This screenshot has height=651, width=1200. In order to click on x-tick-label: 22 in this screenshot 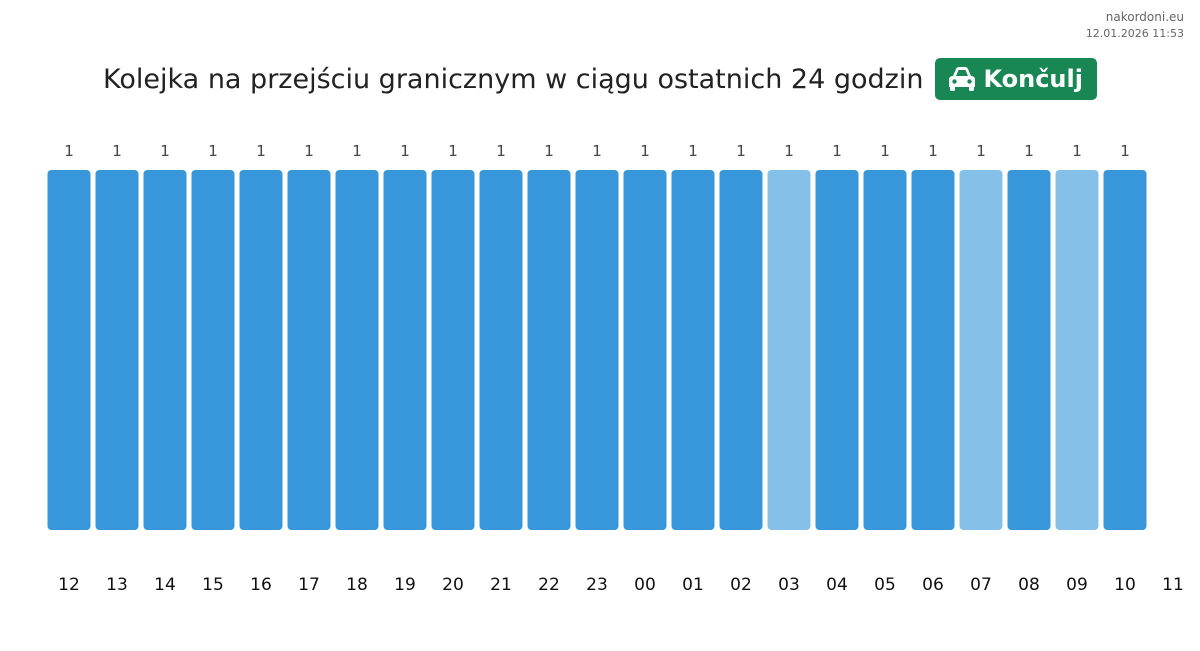, I will do `click(549, 585)`.